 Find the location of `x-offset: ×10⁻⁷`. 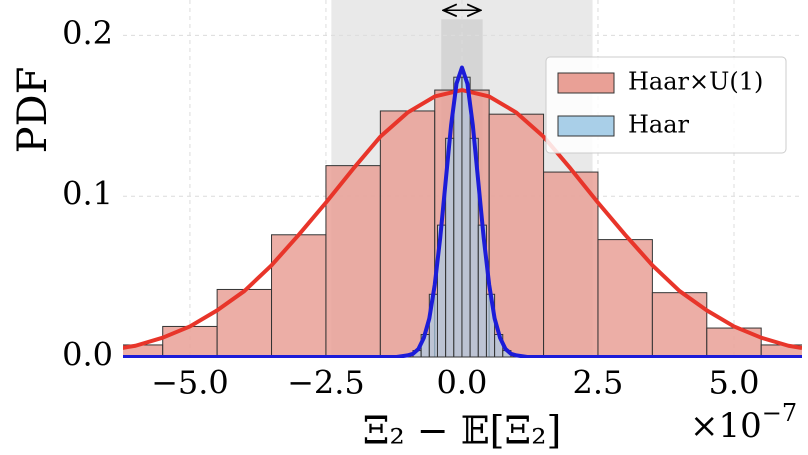

x-offset: ×10⁻⁷ is located at coordinates (743, 423).